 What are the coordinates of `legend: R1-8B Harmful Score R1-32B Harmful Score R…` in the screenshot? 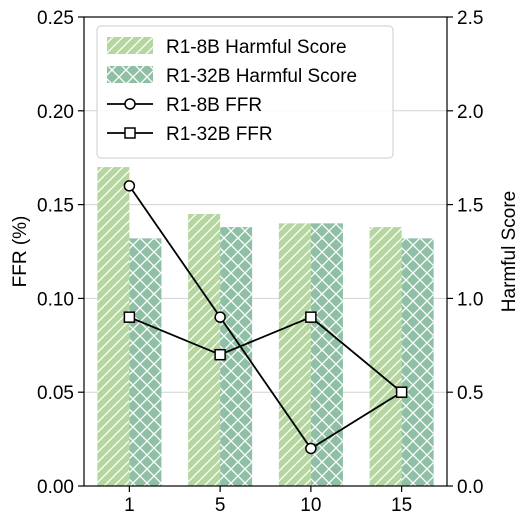 It's located at (245, 92).